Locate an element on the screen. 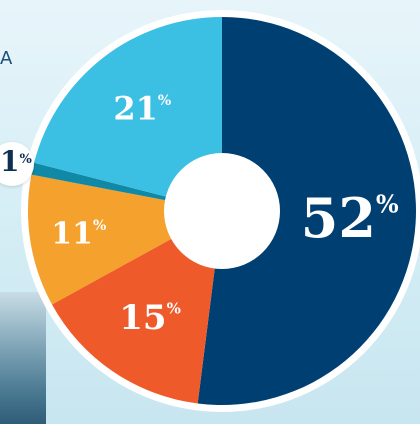 The height and width of the screenshot is (424, 420). small-slice-callout-bubble is located at coordinates (17, 164).